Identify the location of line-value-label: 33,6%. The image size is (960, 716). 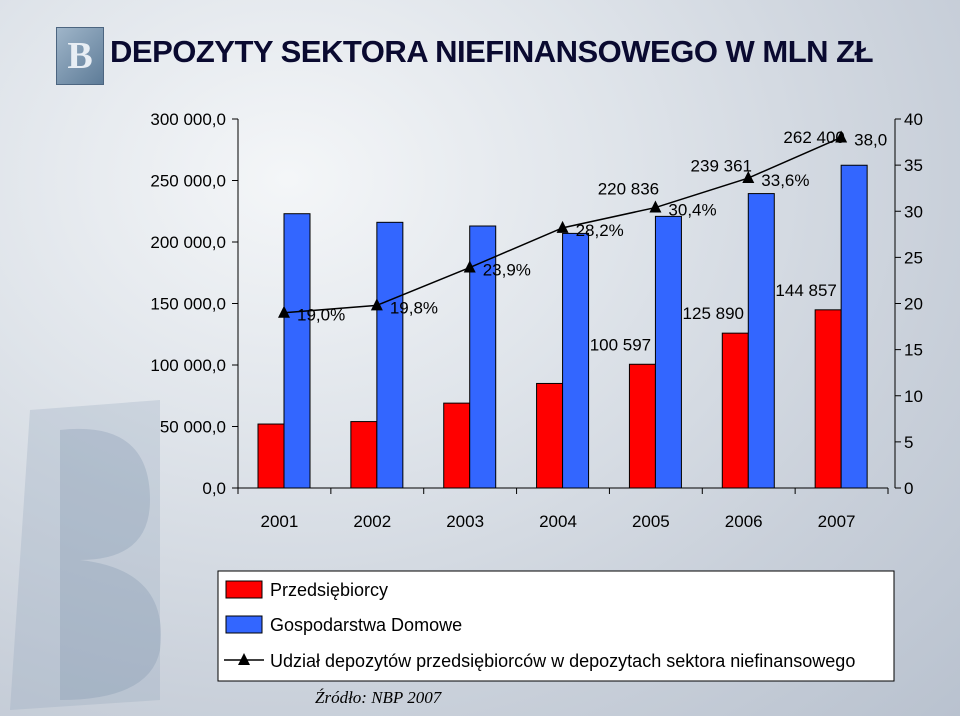
(785, 180).